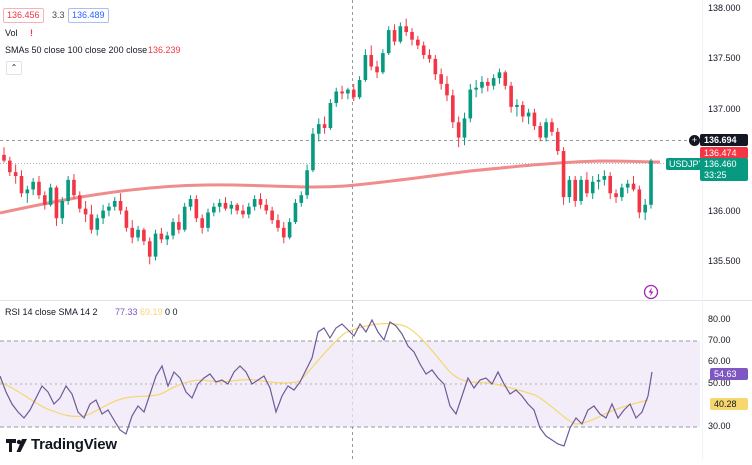 This screenshot has height=465, width=752. Describe the element at coordinates (724, 140) in the screenshot. I see `crosshair-price-label: 136.694` at that location.